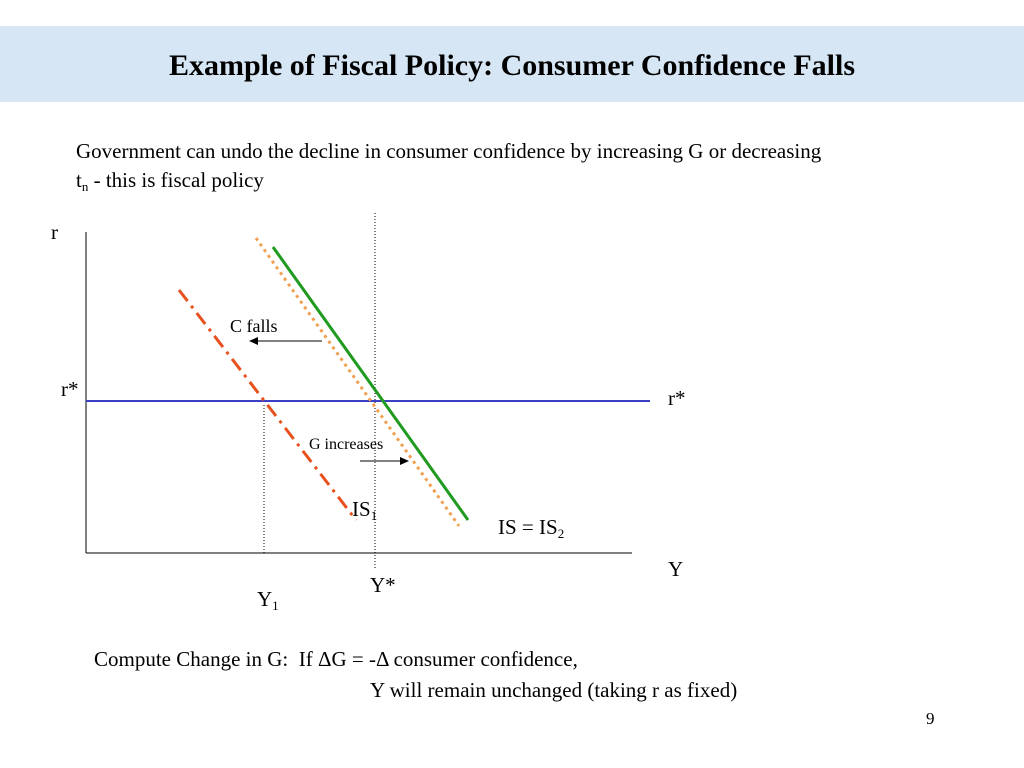  What do you see at coordinates (561, 533) in the screenshot?
I see `is2-subscript: 2` at bounding box center [561, 533].